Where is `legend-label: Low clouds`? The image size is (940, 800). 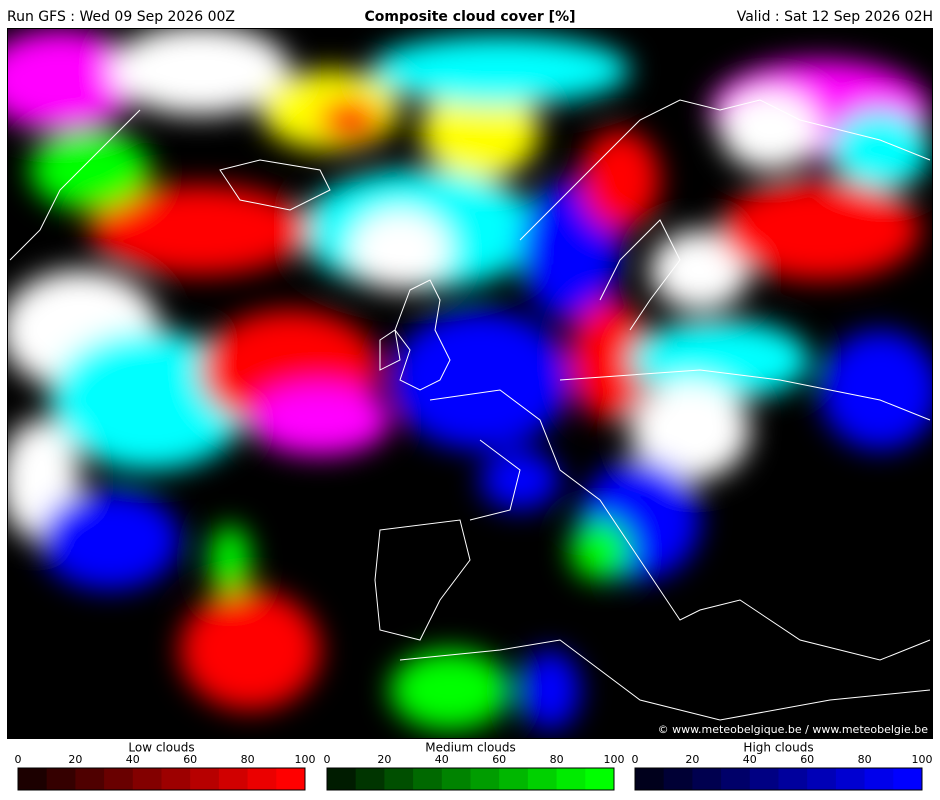
legend-label: Low clouds is located at coordinates (161, 748).